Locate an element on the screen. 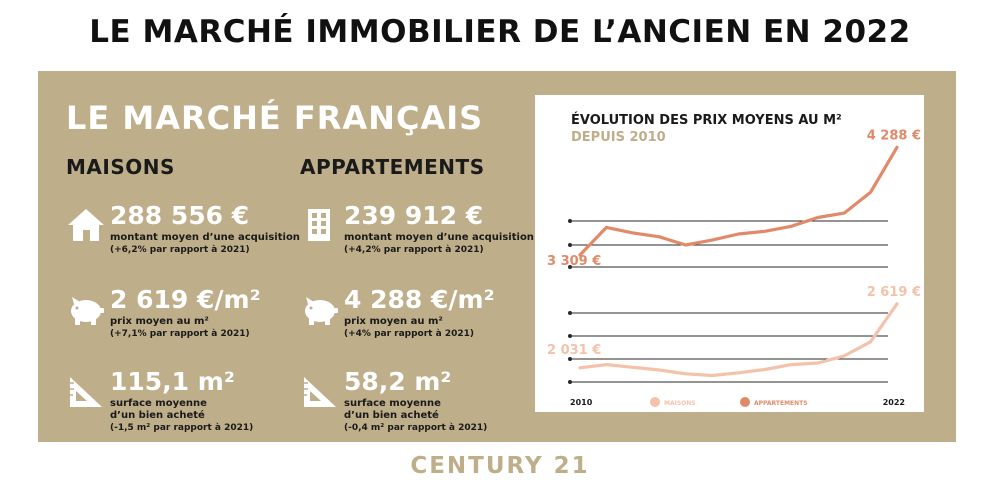 The height and width of the screenshot is (489, 1000). appartements-surface-change: (-0,4 m² par rapport à 2021) is located at coordinates (416, 428).